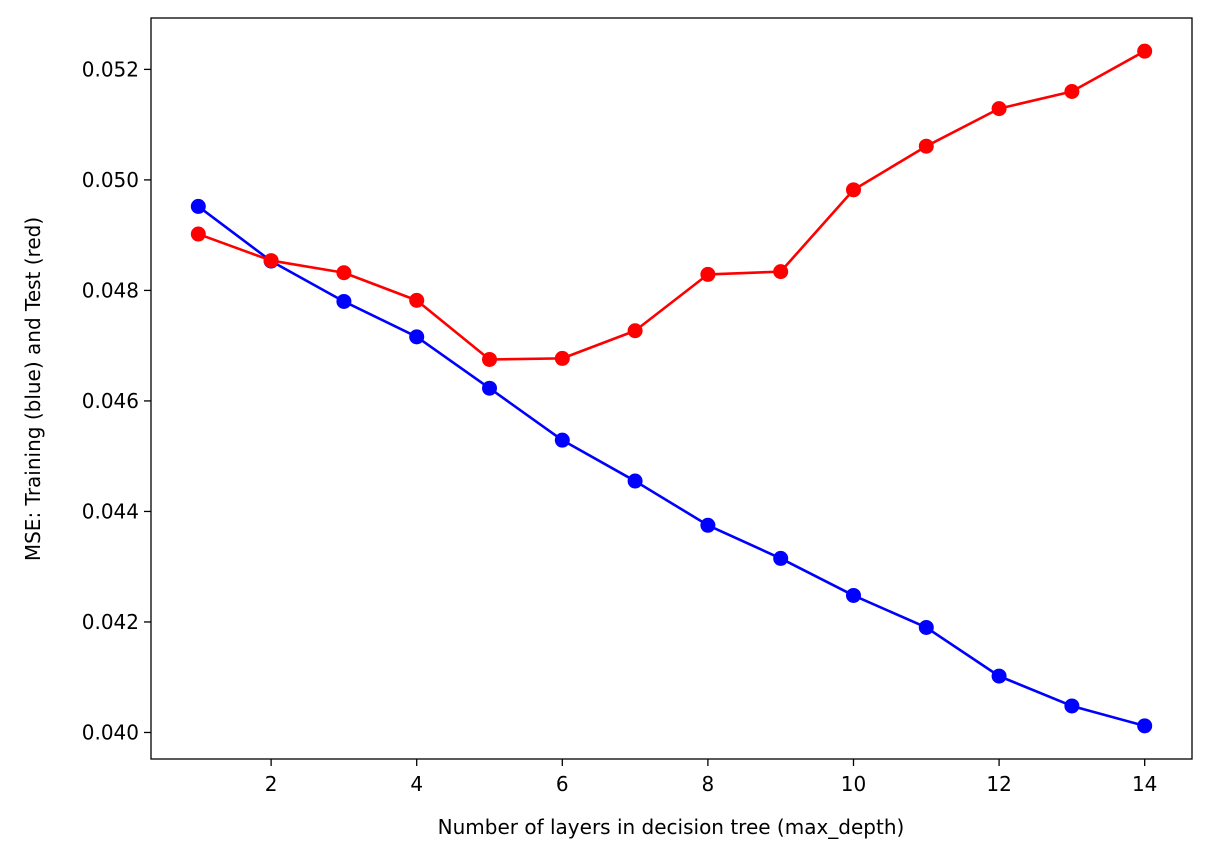 The height and width of the screenshot is (858, 1211). Describe the element at coordinates (110, 732) in the screenshot. I see `y-tick-label: 0.040` at that location.